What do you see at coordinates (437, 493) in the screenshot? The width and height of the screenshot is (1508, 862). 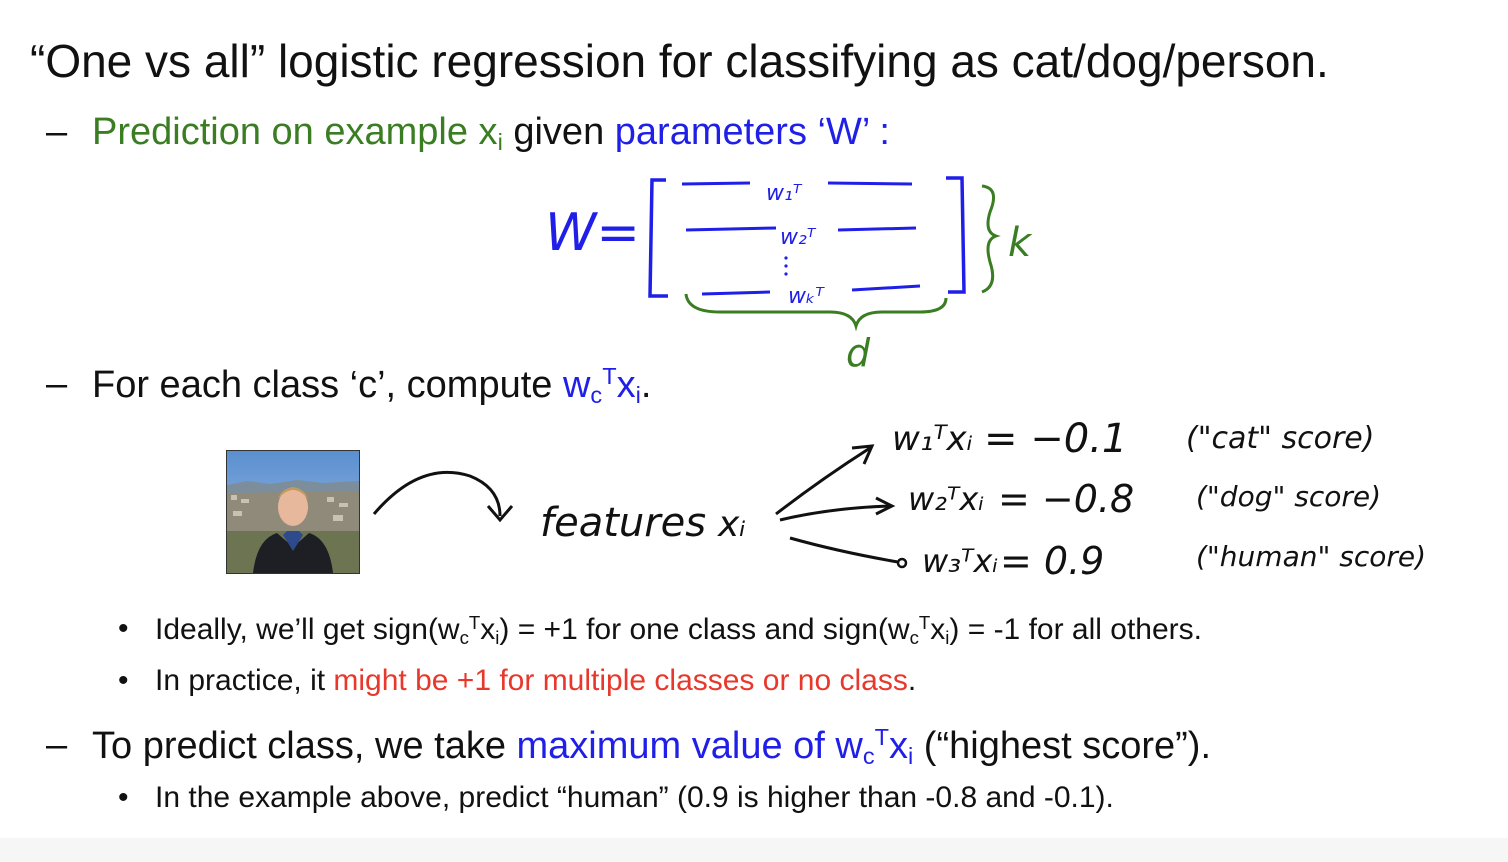 I see `curved-arrow` at bounding box center [437, 493].